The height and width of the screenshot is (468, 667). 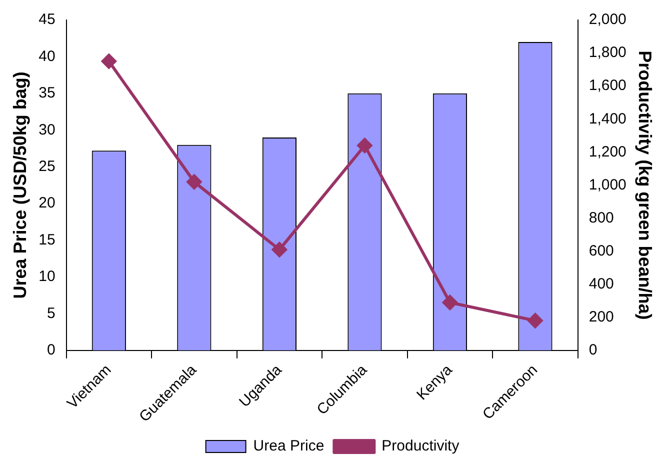 I want to click on y2-tick-label: 1,400, so click(x=607, y=119).